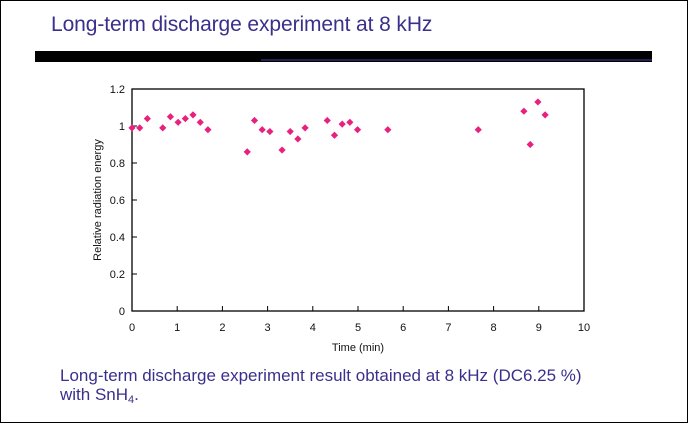  Describe the element at coordinates (268, 328) in the screenshot. I see `x-tick-label: 3` at that location.